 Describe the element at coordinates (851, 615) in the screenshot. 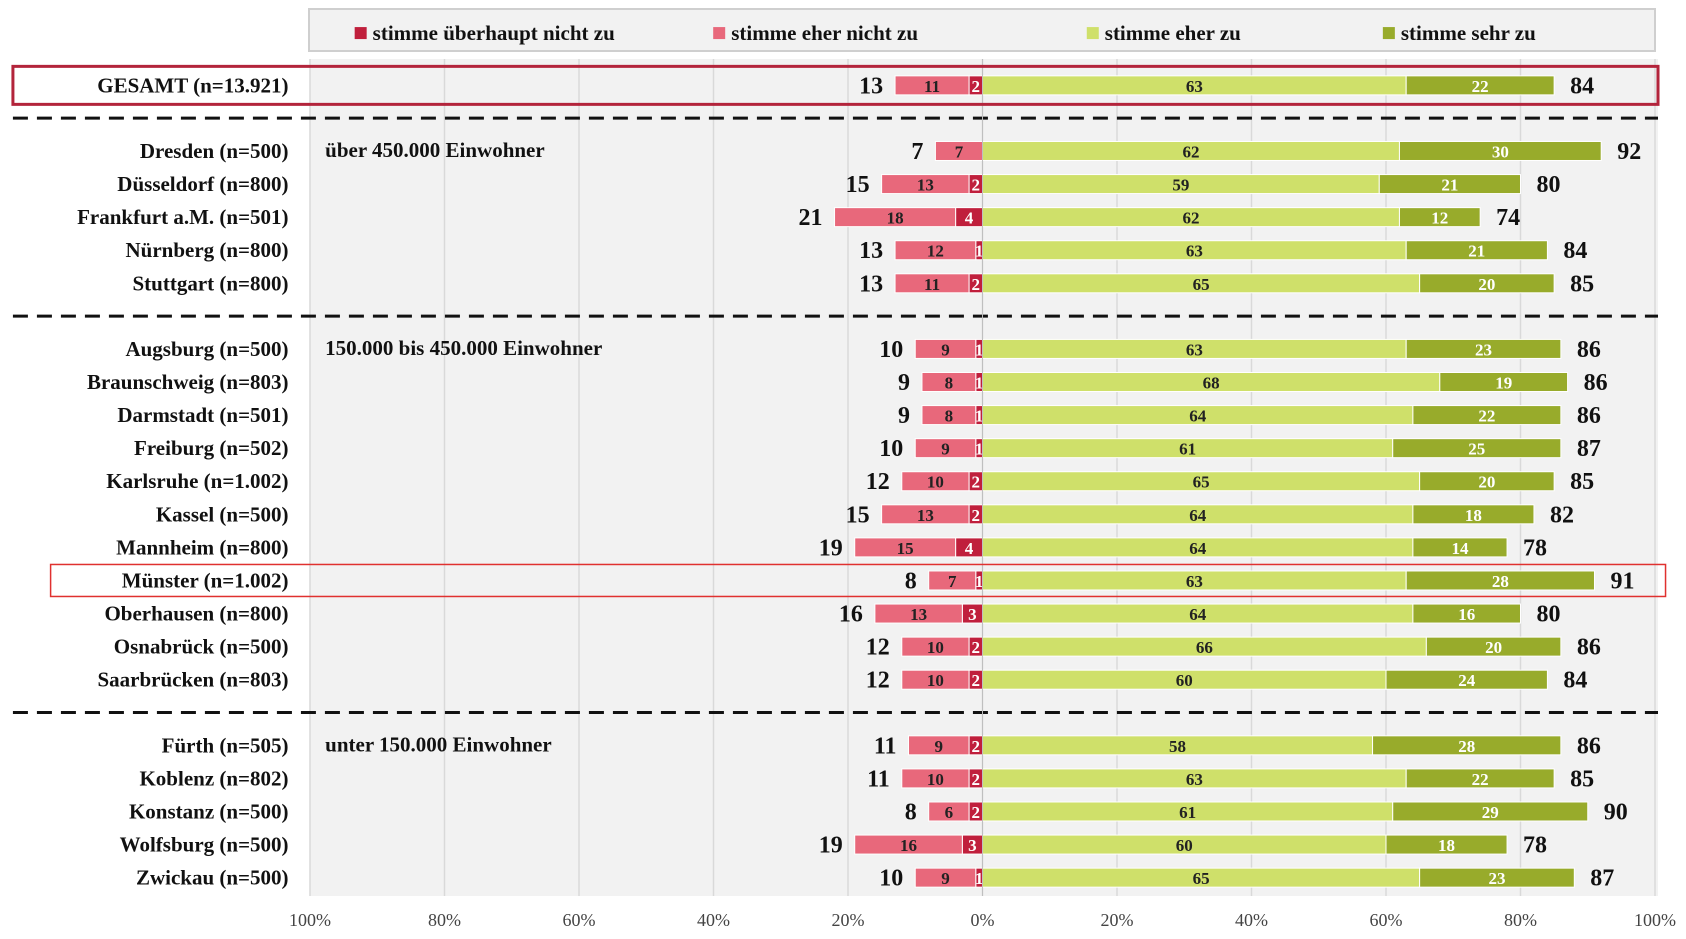

I see `disagree-total: 16` at that location.